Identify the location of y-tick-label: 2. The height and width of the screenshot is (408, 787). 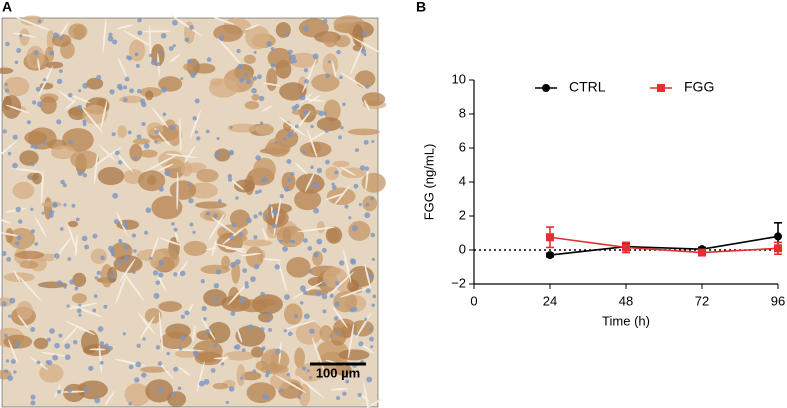
(462, 214).